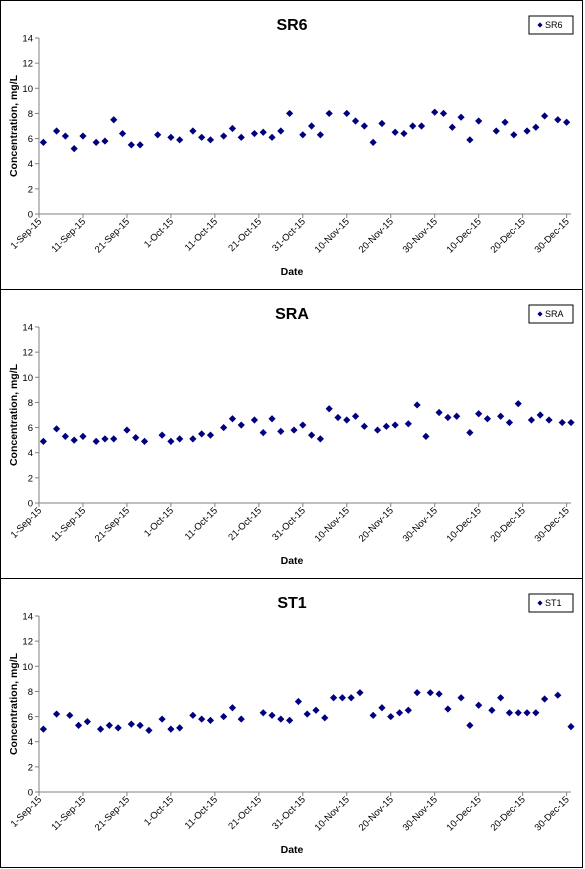  I want to click on sr6-y-tick-label: 0, so click(30, 215).